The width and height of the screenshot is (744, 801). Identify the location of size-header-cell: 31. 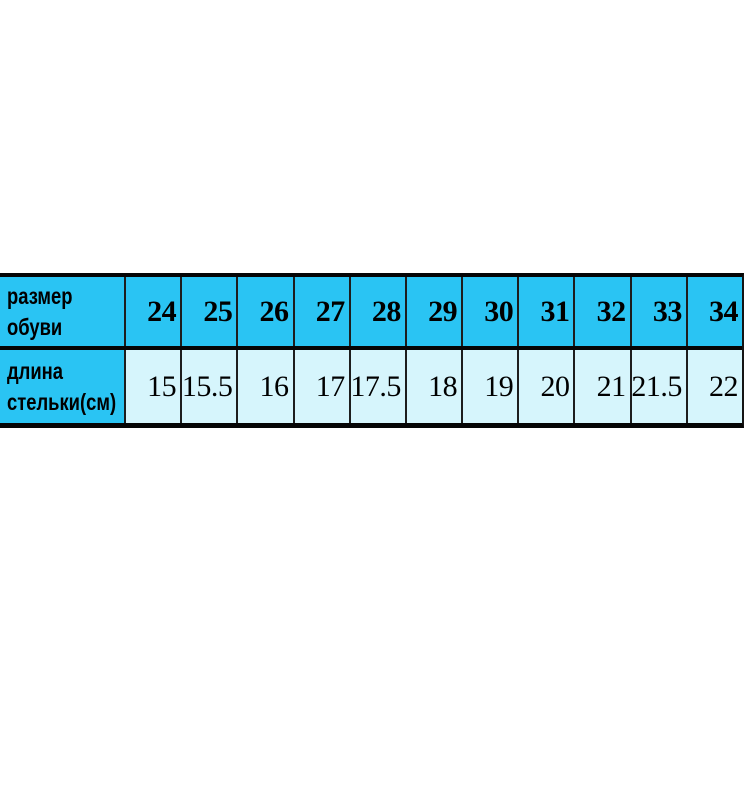
(545, 311).